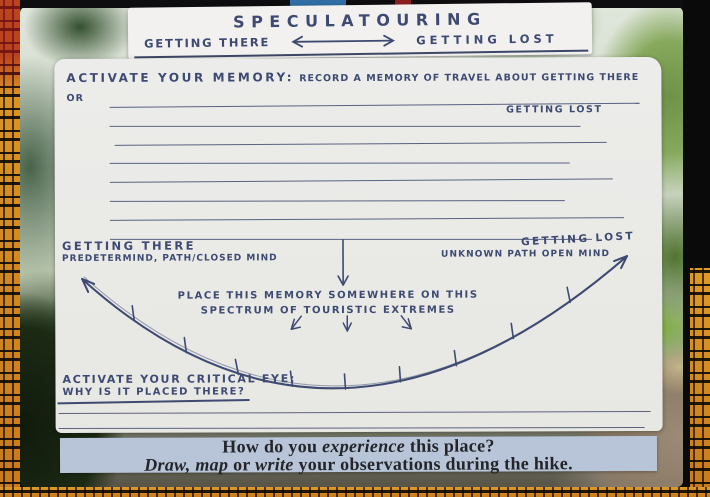 The image size is (710, 497). What do you see at coordinates (700, 382) in the screenshot?
I see `fabric-border-right` at bounding box center [700, 382].